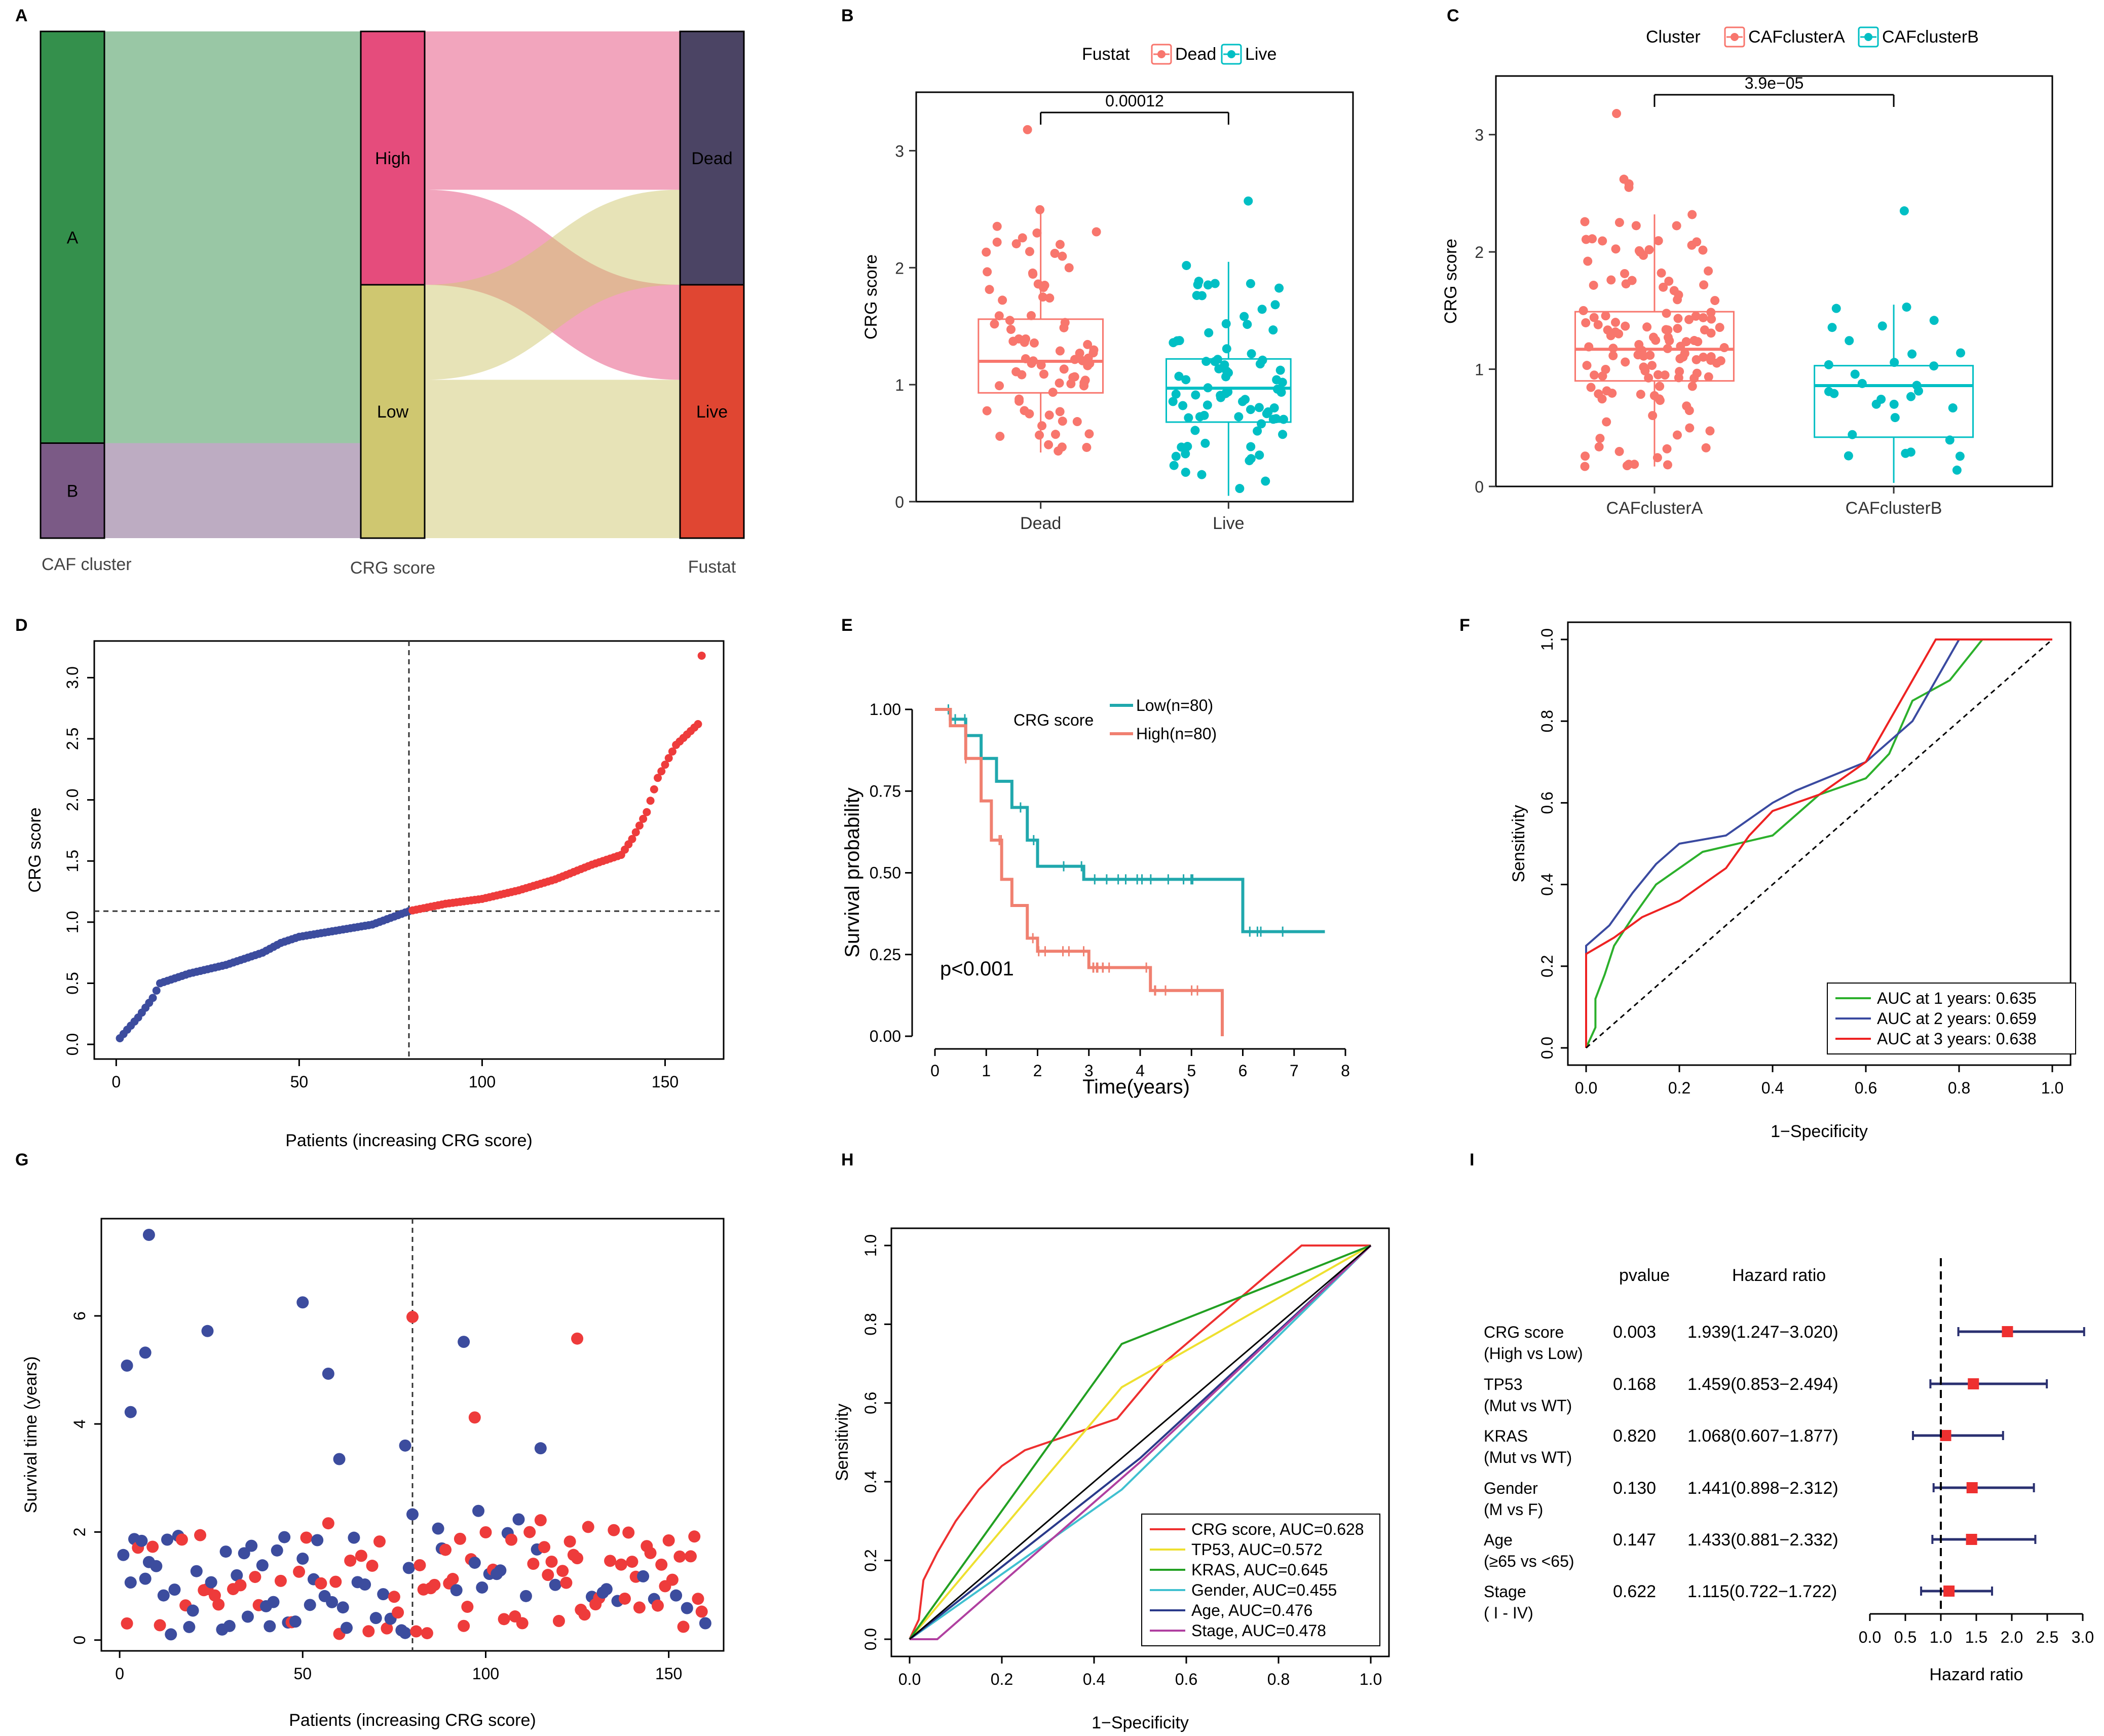 Image resolution: width=2104 pixels, height=1736 pixels. Describe the element at coordinates (1506, 1436) in the screenshot. I see `row-label: KRAS` at that location.